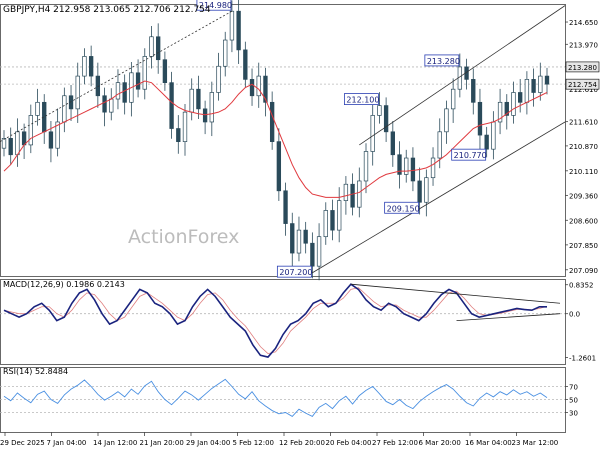 This screenshot has width=600, height=450. What do you see at coordinates (455, 293) in the screenshot?
I see `macd-upper-trendline` at bounding box center [455, 293].